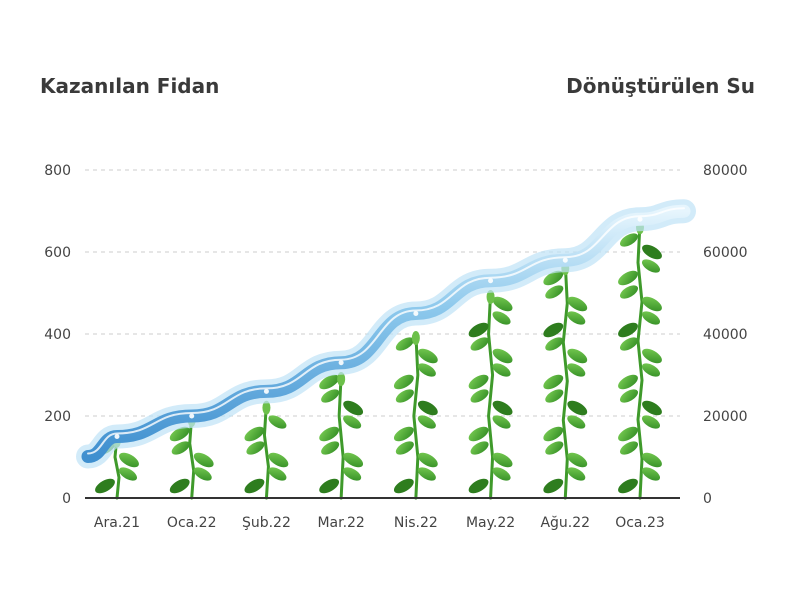 The height and width of the screenshot is (600, 800). What do you see at coordinates (725, 253) in the screenshot?
I see `right-tick-label: 60000` at bounding box center [725, 253].